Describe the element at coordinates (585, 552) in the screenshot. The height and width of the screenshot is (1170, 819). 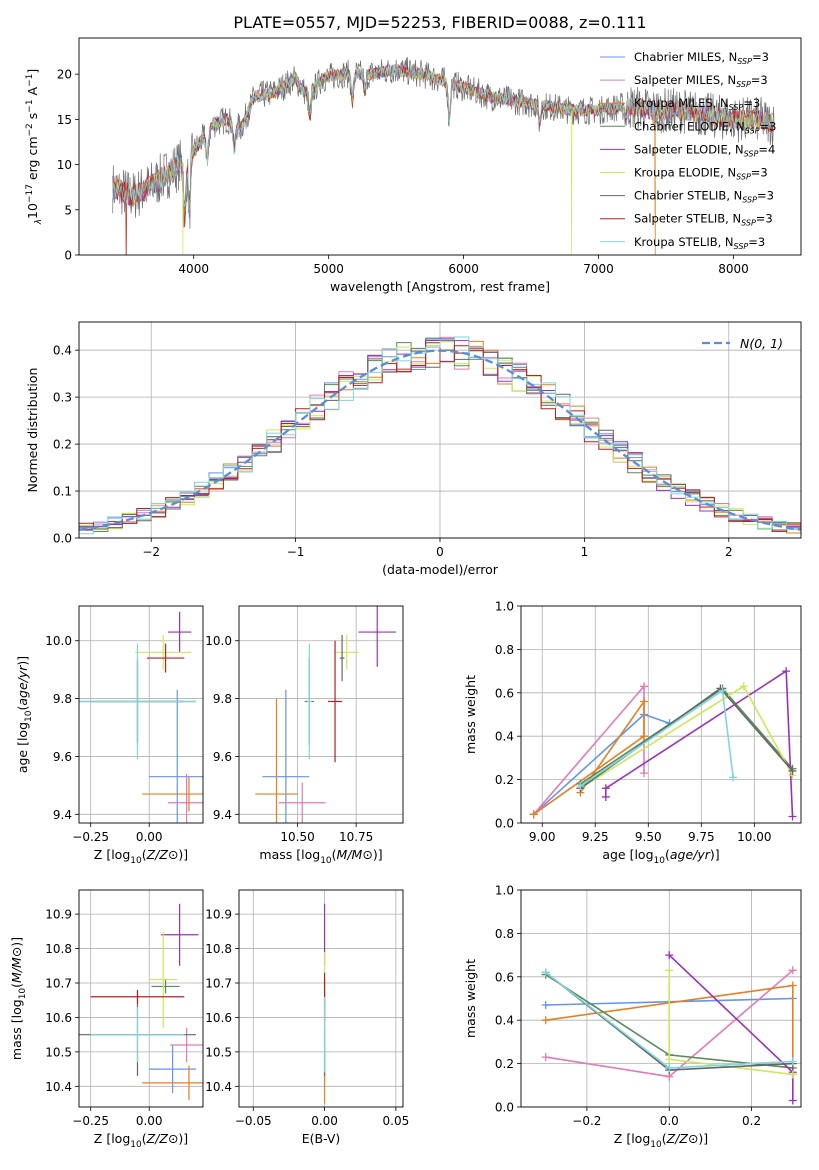
I see `x-tick-label: 1` at that location.